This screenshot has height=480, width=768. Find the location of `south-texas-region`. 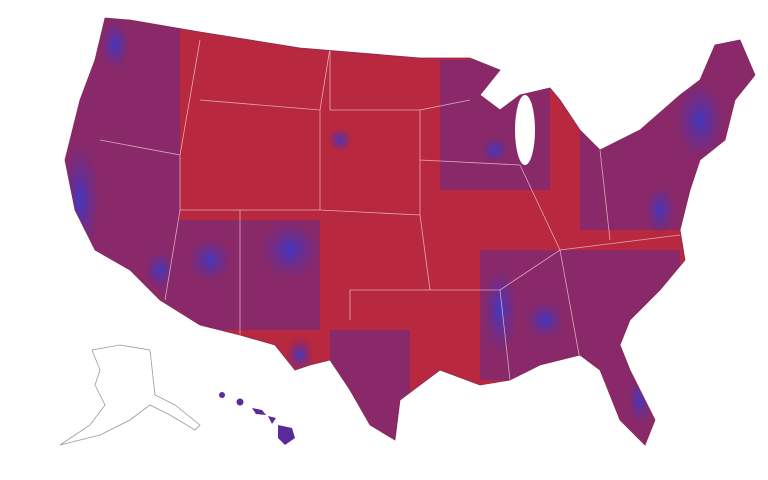

south-texas-region is located at coordinates (370, 387).